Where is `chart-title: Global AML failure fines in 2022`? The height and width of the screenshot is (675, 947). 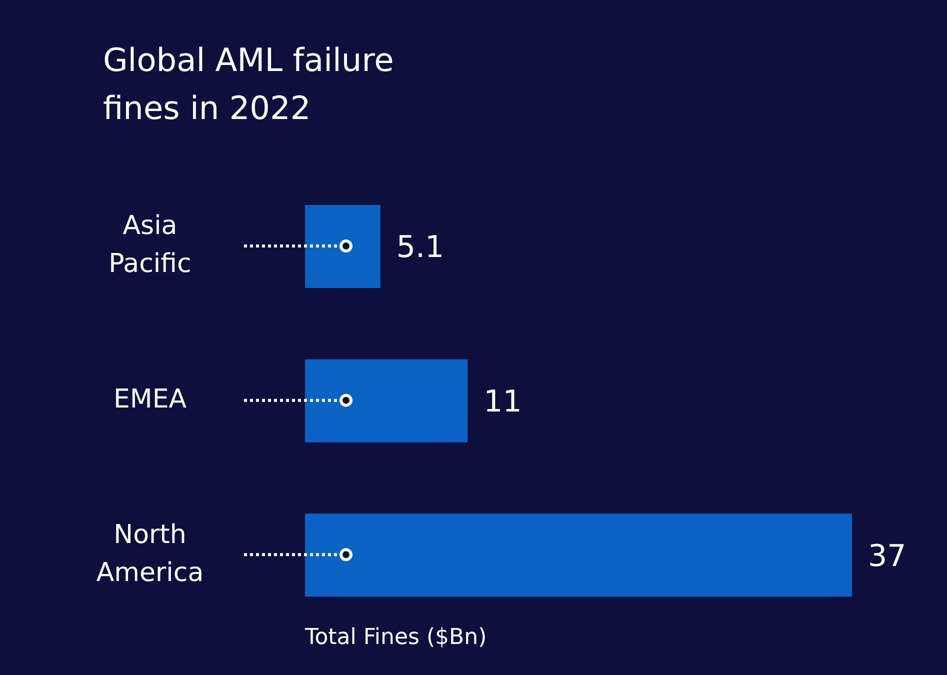 chart-title: Global AML failure fines in 2022 is located at coordinates (249, 84).